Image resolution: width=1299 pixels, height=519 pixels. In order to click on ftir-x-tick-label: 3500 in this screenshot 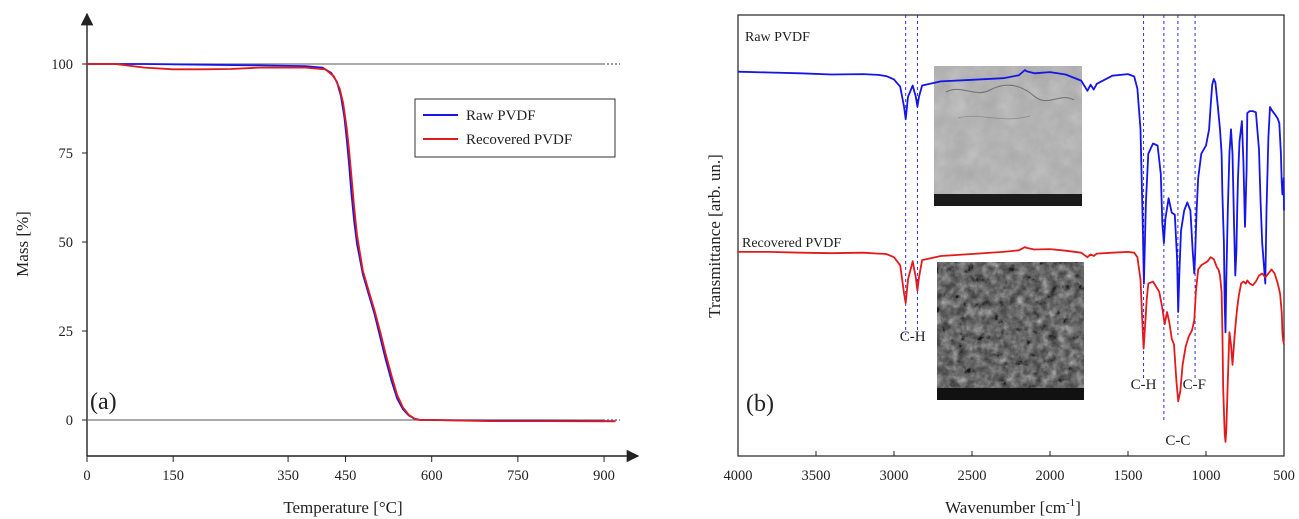, I will do `click(816, 476)`.